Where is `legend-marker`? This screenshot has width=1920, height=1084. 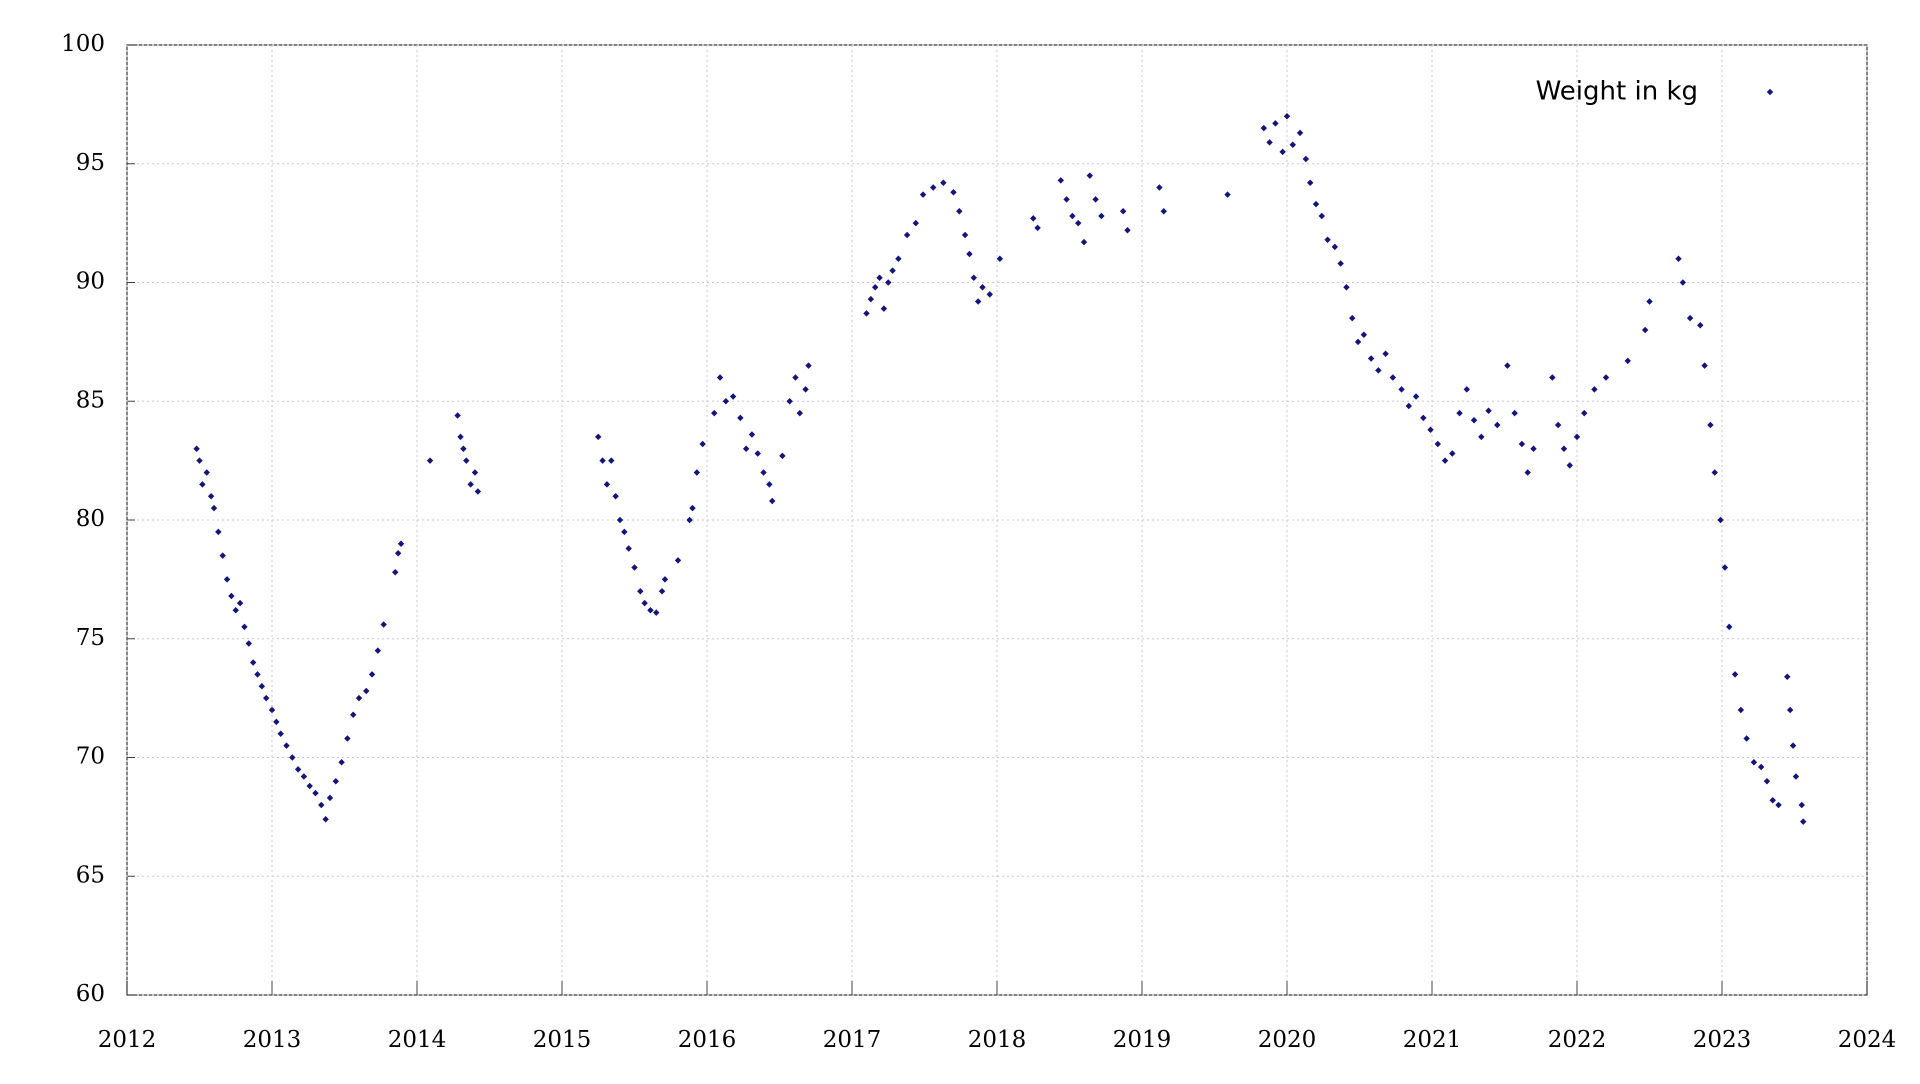 legend-marker is located at coordinates (1770, 92).